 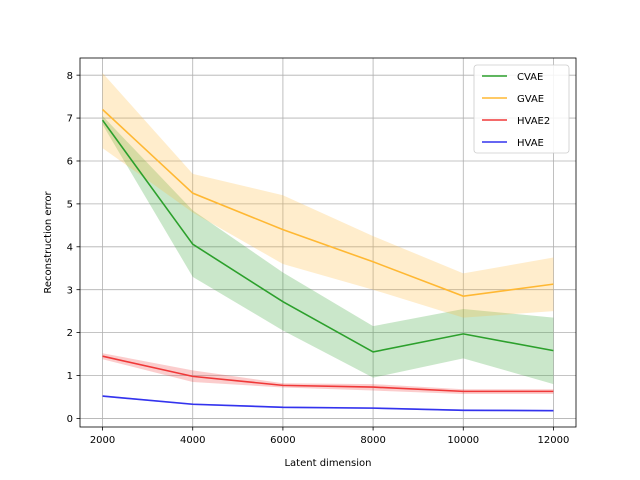 I want to click on x-tick-label: 10000, so click(x=463, y=440).